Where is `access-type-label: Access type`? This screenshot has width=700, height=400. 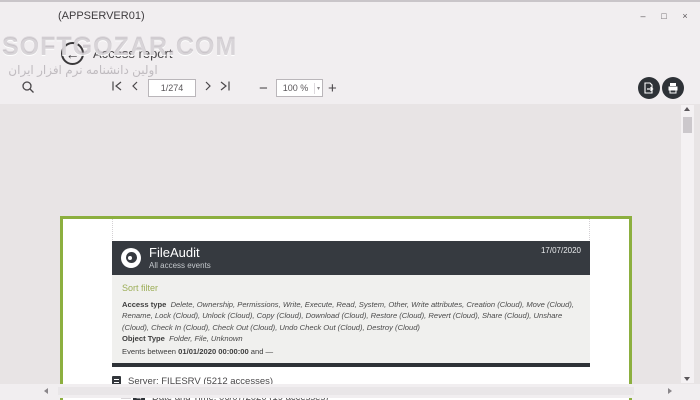 access-type-label: Access type is located at coordinates (144, 304).